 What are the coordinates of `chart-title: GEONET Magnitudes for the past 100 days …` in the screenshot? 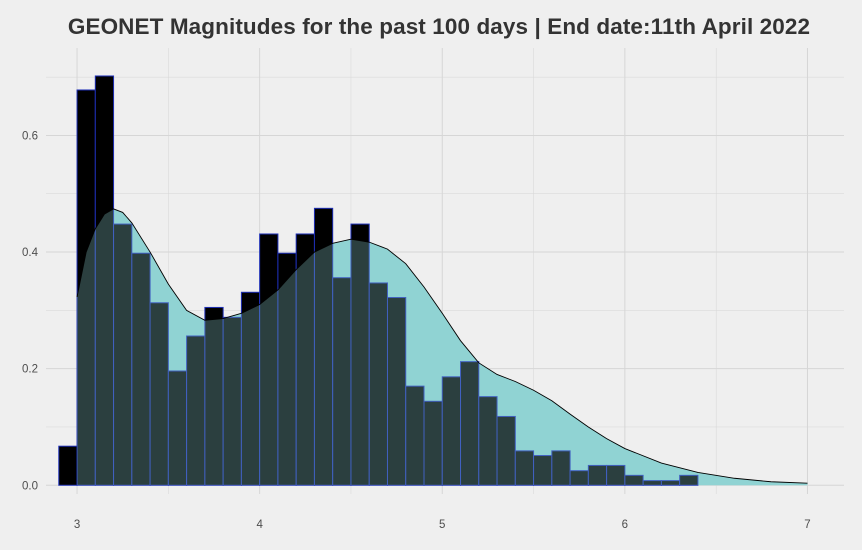 It's located at (439, 26).